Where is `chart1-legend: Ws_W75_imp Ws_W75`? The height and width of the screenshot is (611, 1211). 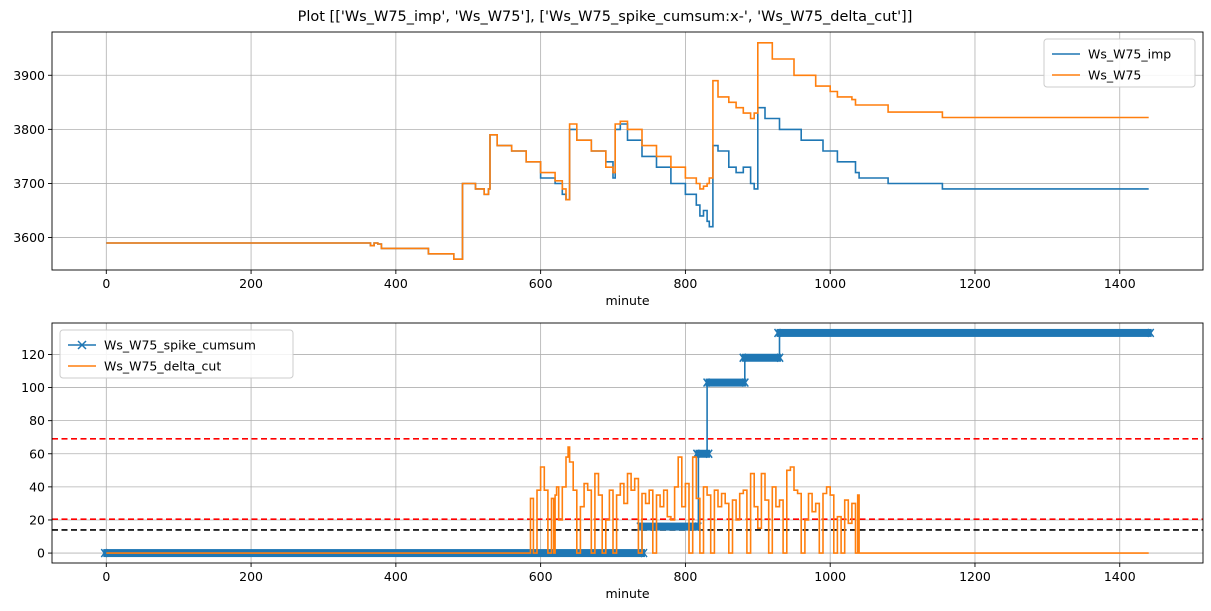
chart1-legend: Ws_W75_imp Ws_W75 is located at coordinates (1119, 63).